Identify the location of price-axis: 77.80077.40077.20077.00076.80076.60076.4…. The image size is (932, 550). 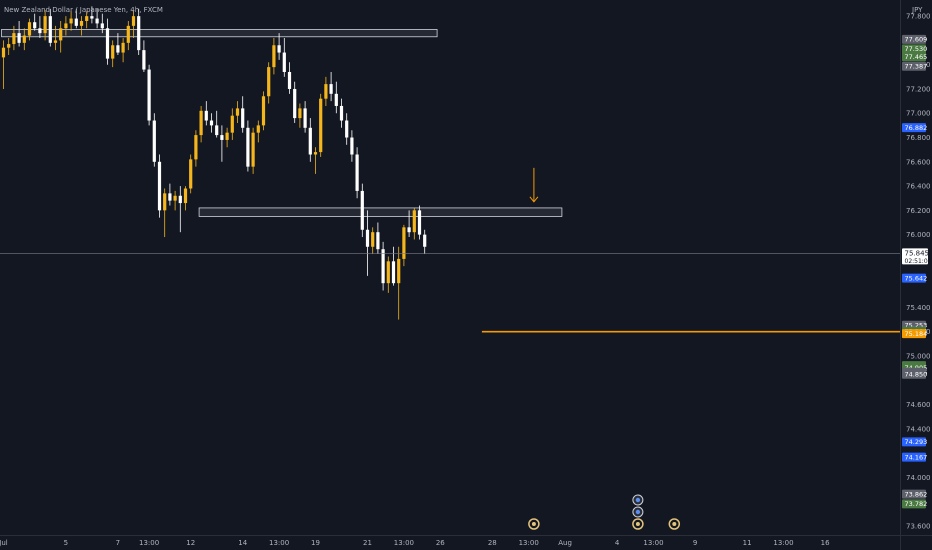
(916, 275).